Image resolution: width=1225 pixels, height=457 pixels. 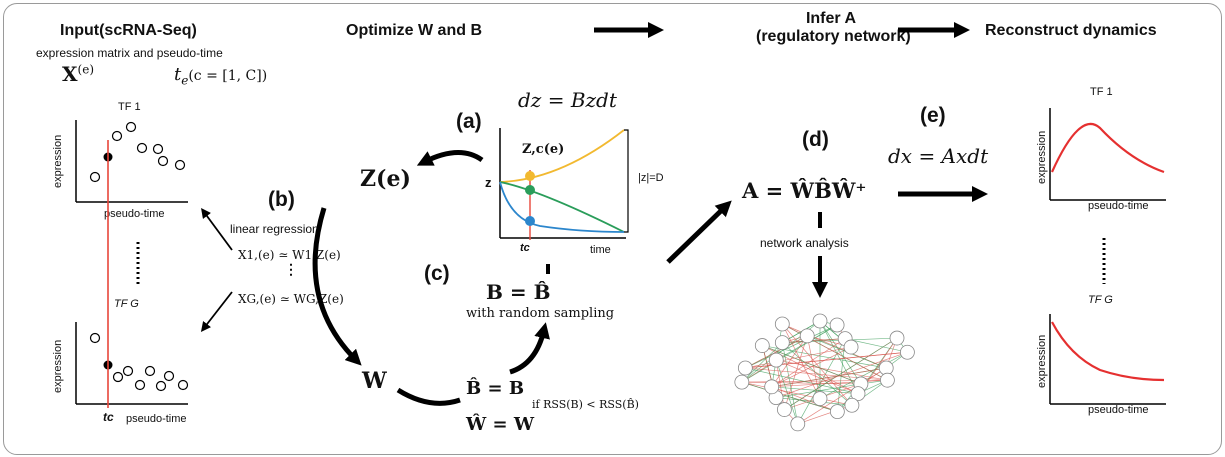 I want to click on output-plot-bottom, so click(x=1107, y=359).